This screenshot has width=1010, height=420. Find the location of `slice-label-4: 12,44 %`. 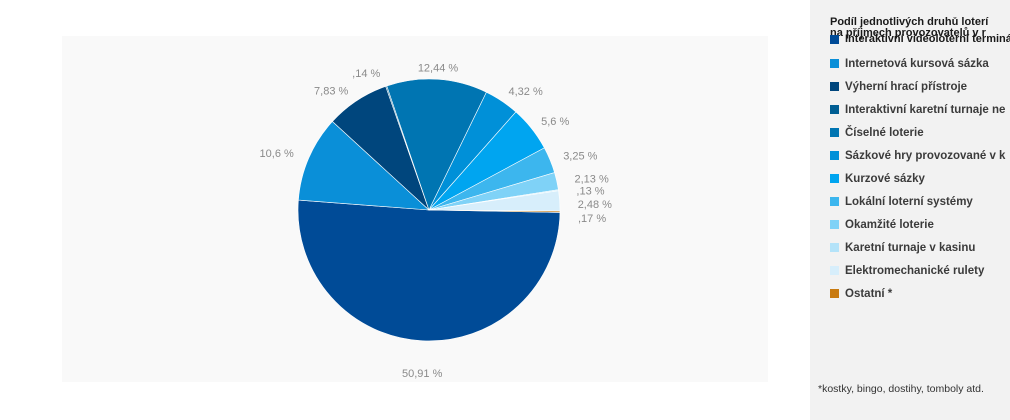

slice-label-4: 12,44 % is located at coordinates (438, 68).